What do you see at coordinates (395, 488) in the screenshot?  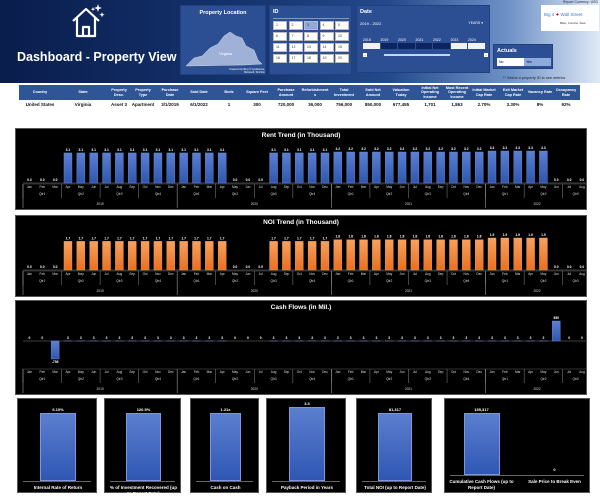 I see `kpi-label: Total NOI (up to Report Date)` at bounding box center [395, 488].